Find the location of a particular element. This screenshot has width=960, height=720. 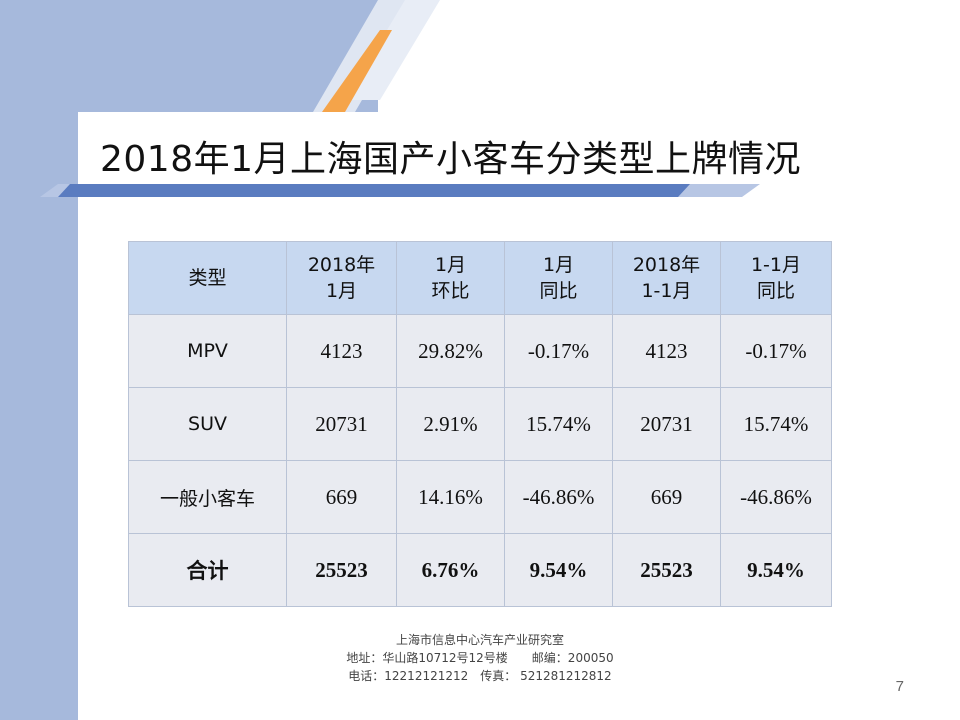

cell-jan-yoy: -0.17% is located at coordinates (558, 351).